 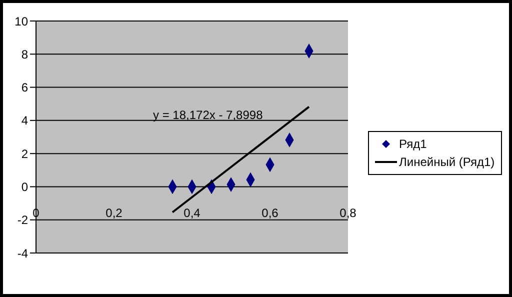 What do you see at coordinates (270, 213) in the screenshot?
I see `x-tick-label: 0,6` at bounding box center [270, 213].